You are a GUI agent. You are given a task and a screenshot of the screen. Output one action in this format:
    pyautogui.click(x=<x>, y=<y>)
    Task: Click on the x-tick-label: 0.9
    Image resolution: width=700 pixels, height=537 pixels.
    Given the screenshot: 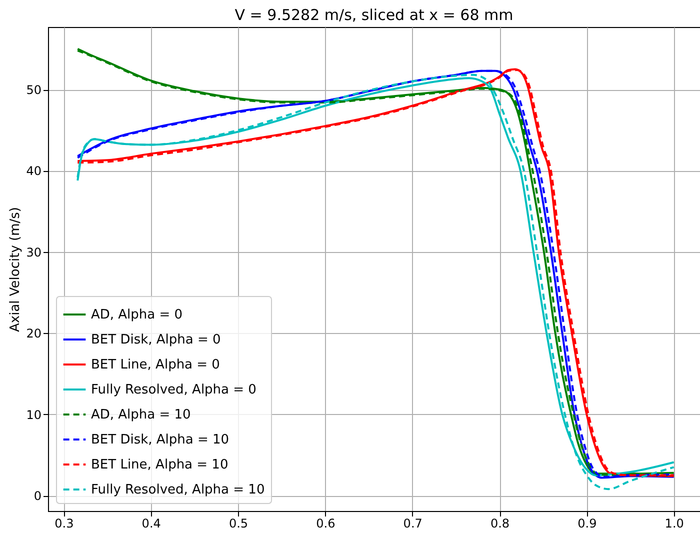 What is the action you would take?
    pyautogui.click(x=587, y=523)
    